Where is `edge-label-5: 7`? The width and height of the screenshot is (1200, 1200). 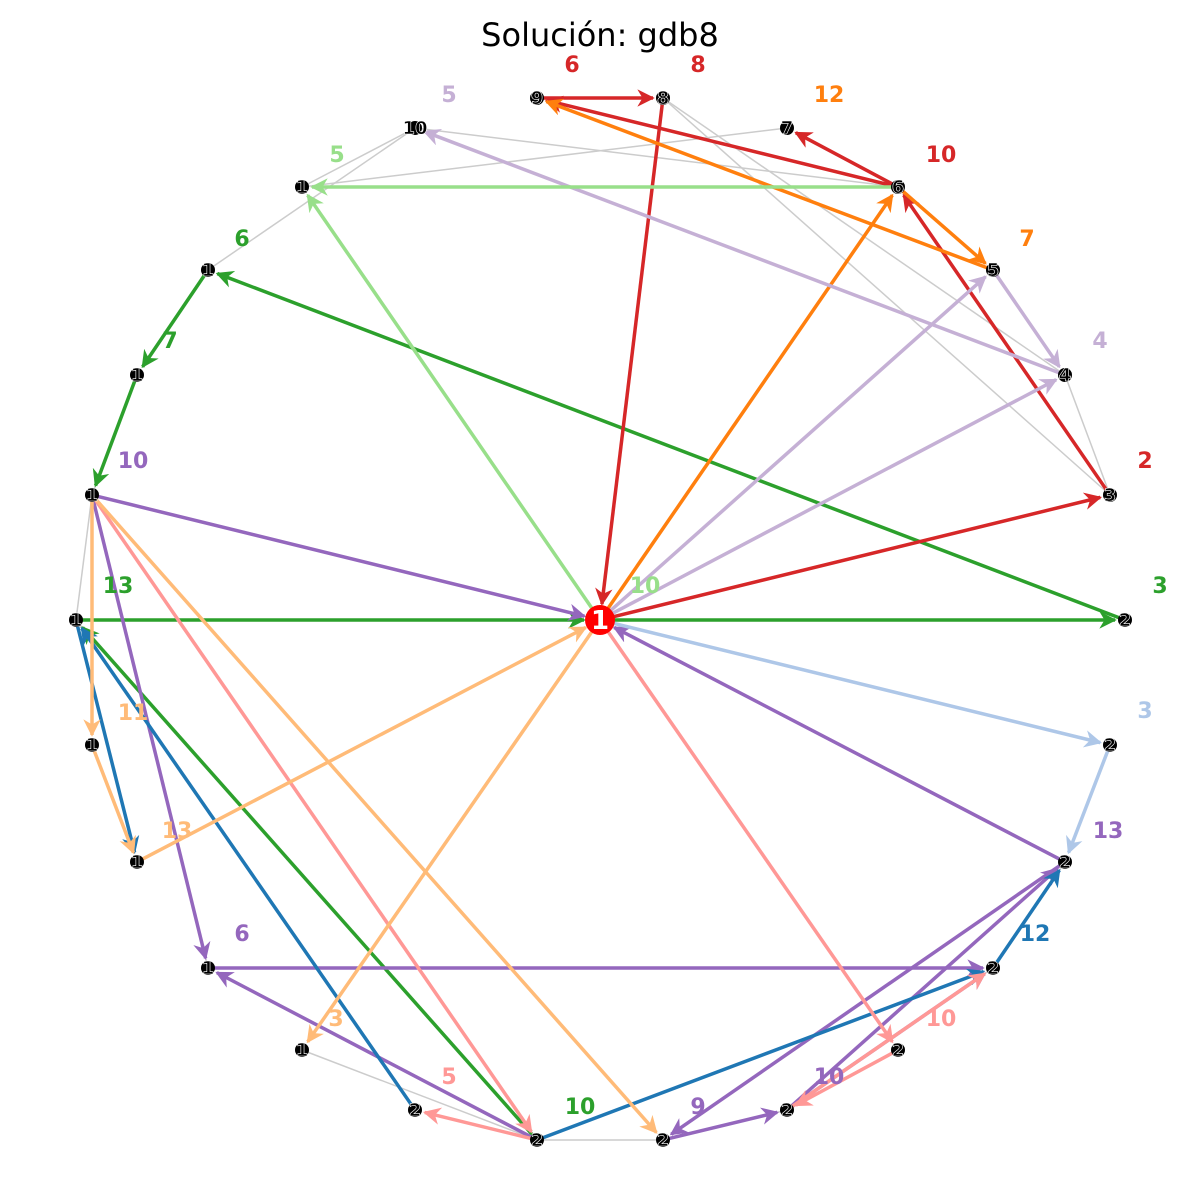 edge-label-5: 7 is located at coordinates (1026, 239).